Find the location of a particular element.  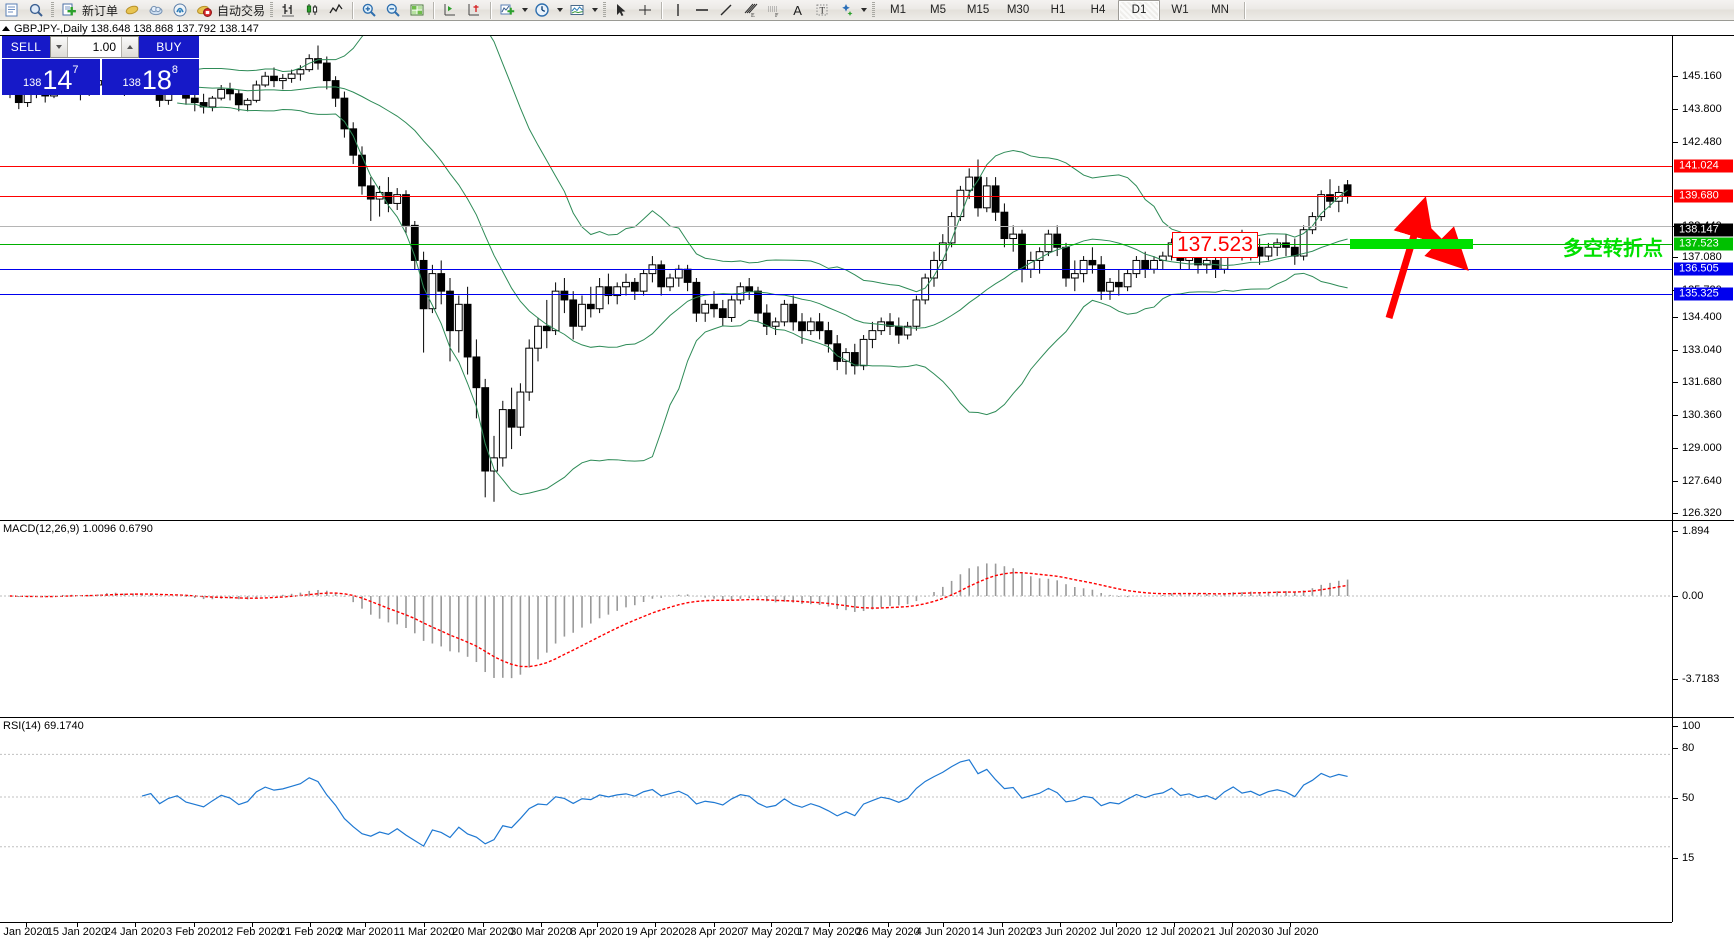

price-tag-black: 138.147 is located at coordinates (1703, 230).